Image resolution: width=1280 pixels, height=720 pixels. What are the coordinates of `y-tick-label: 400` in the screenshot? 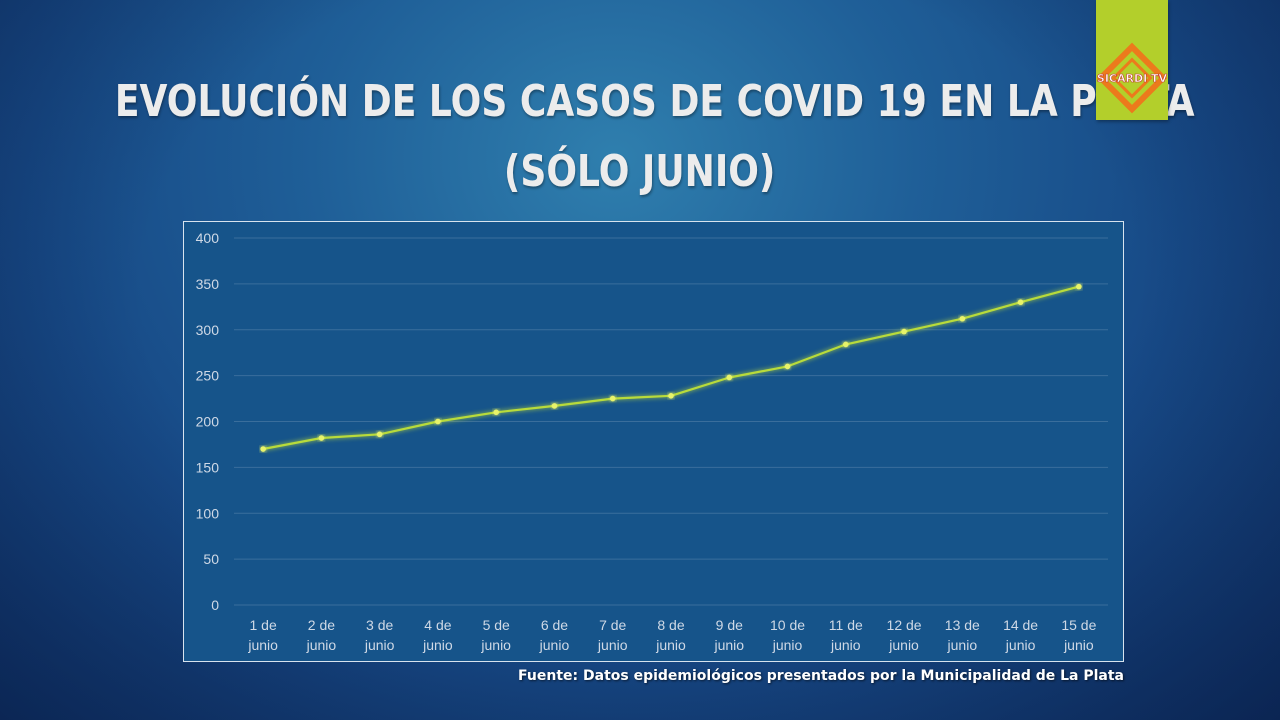 It's located at (208, 238).